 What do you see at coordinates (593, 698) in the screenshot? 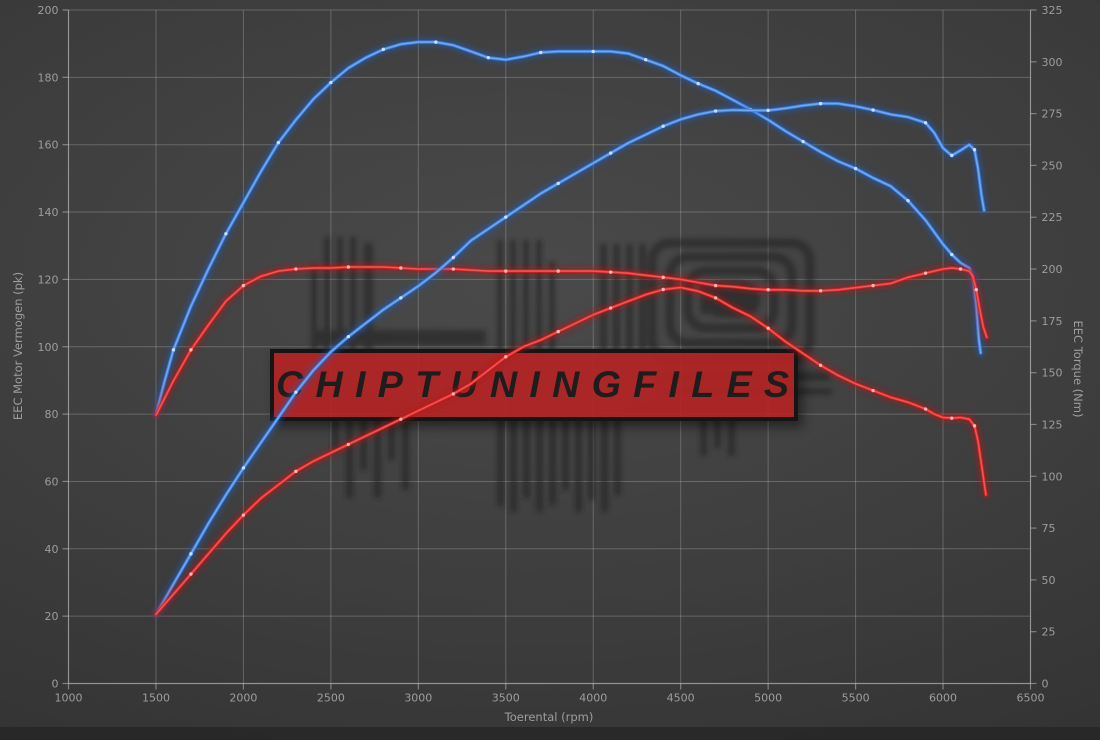
I see `x-tick-label: 4000` at bounding box center [593, 698].